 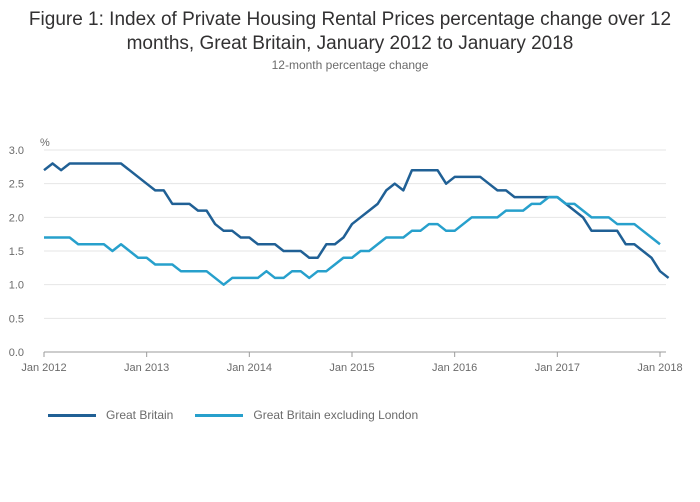 I want to click on y-axis: 0.0 0.5 1.0 1.5 2.0 2.5 3.0, so click(x=16, y=252).